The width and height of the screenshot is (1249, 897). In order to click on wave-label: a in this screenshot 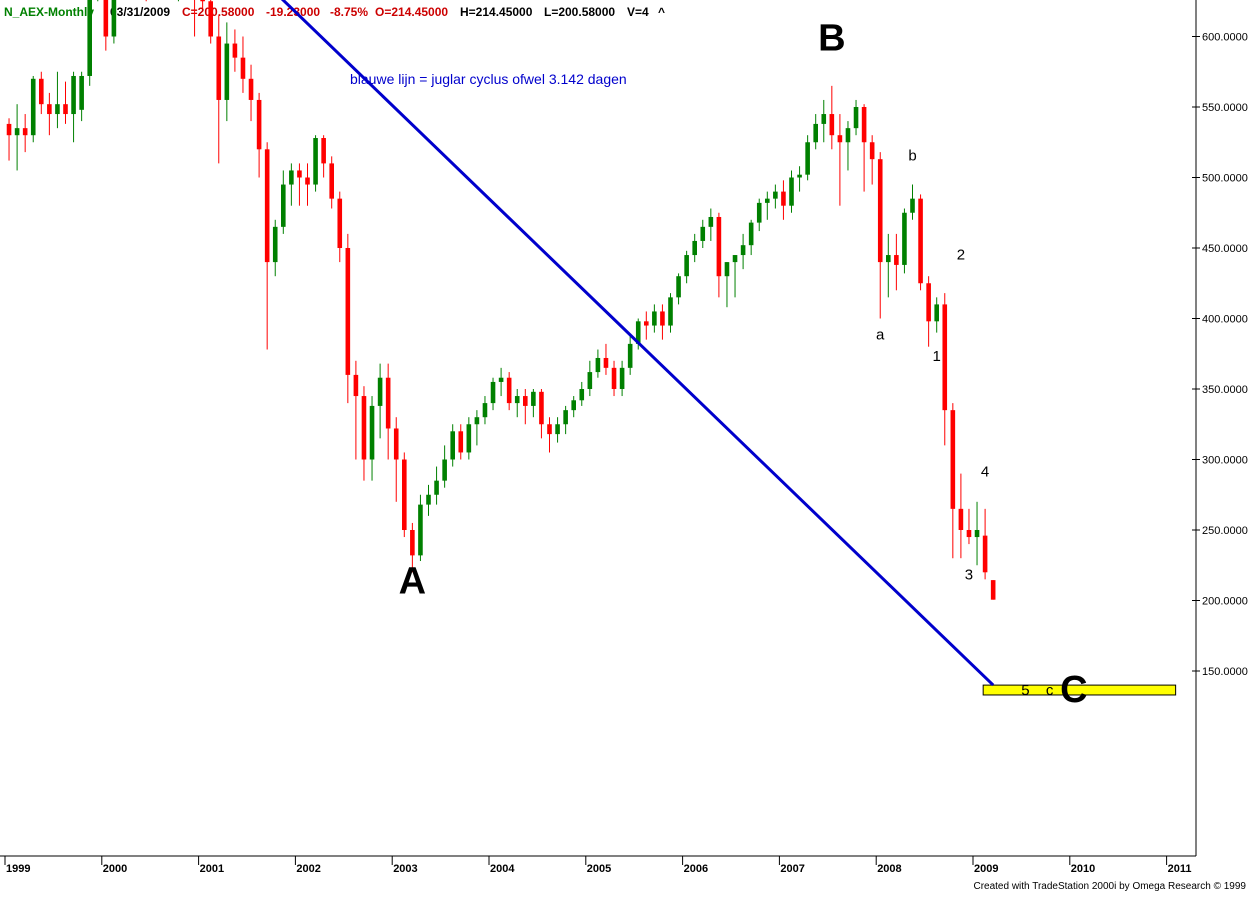, I will do `click(880, 335)`.